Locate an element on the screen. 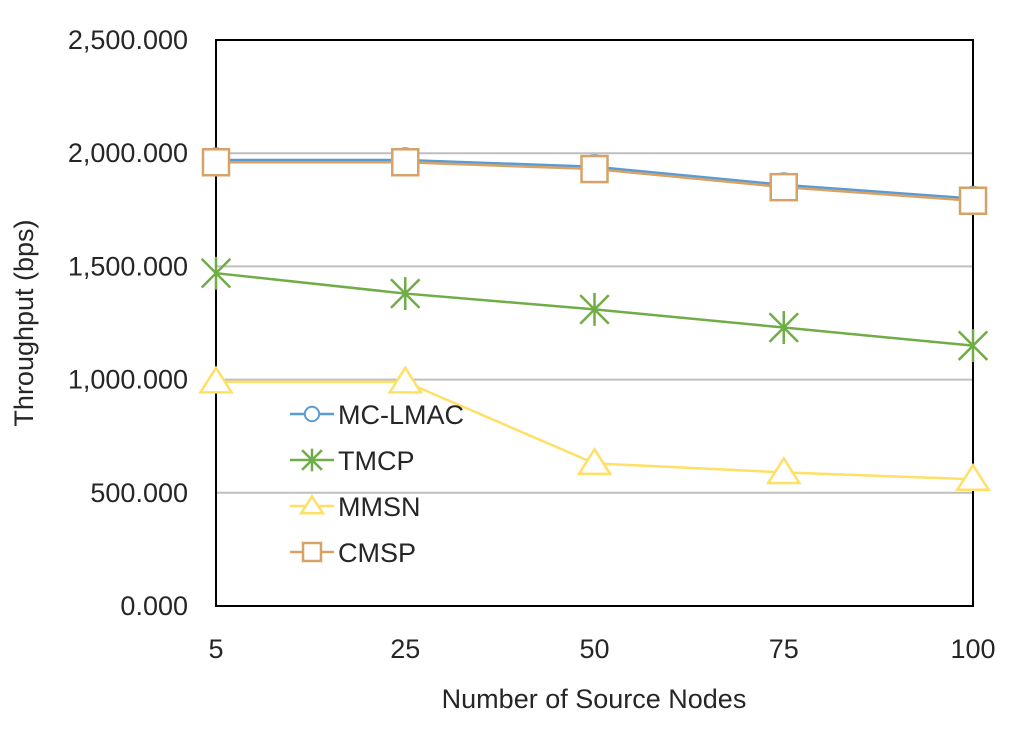 The image size is (1024, 737). legend-entry: MC-LMAC is located at coordinates (377, 415).